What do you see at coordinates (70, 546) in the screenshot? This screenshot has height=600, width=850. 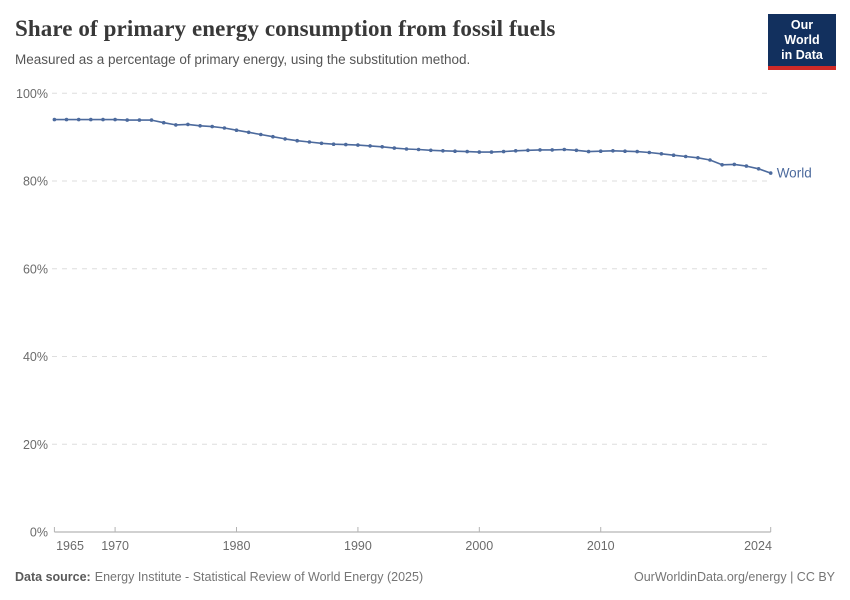 I see `x-tick-label: 1965` at bounding box center [70, 546].